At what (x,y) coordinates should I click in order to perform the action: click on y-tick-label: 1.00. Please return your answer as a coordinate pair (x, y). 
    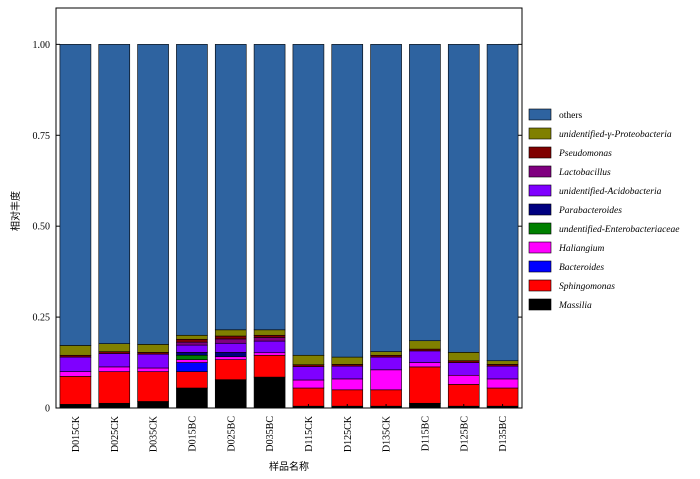
    Looking at the image, I should click on (42, 45).